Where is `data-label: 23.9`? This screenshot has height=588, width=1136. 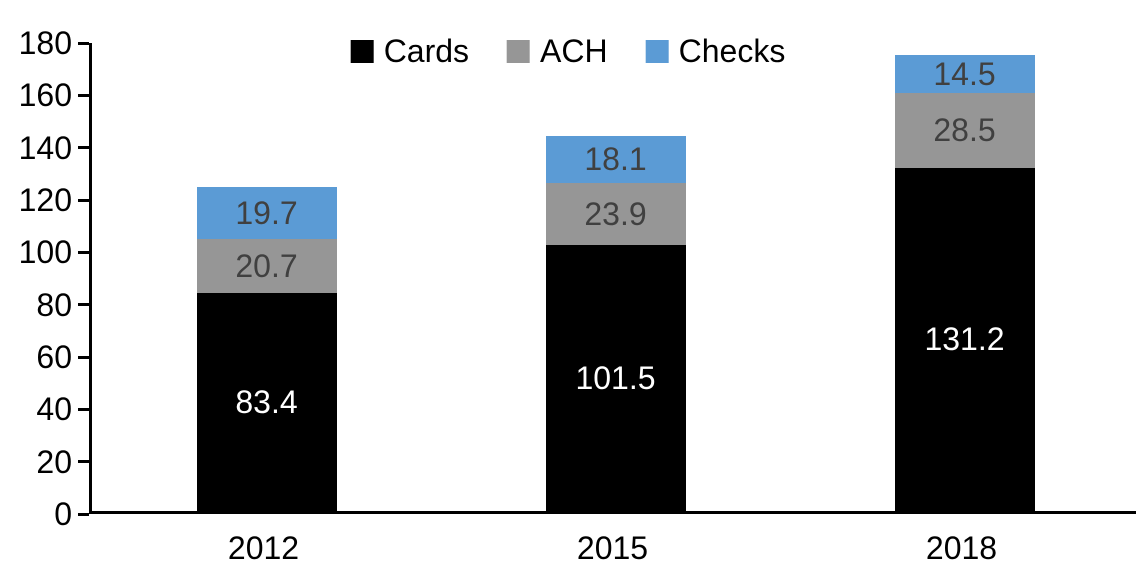
data-label: 23.9 is located at coordinates (615, 214).